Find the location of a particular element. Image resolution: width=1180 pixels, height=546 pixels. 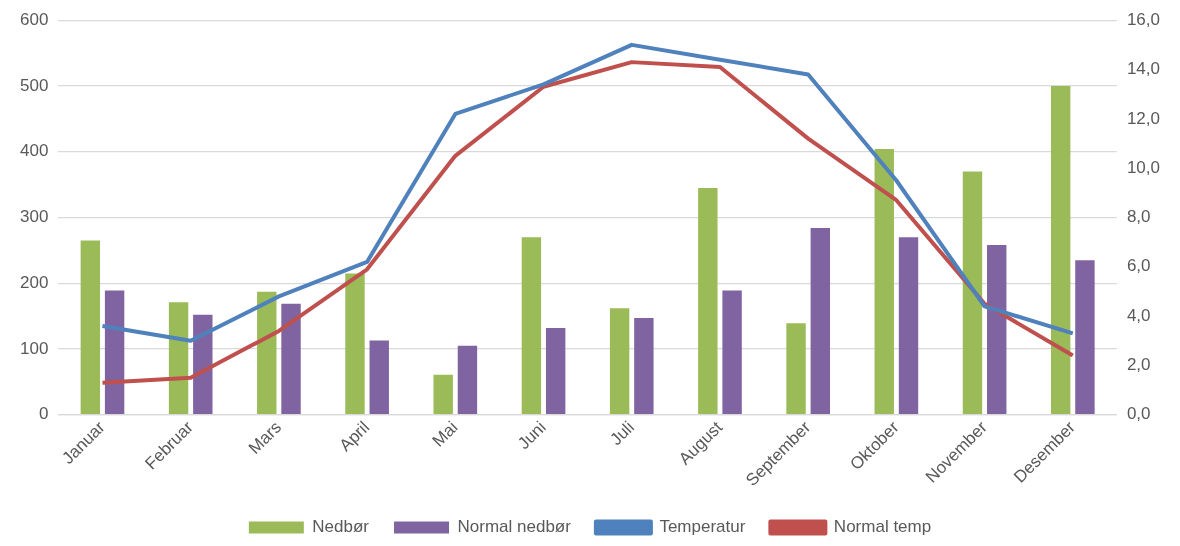

y2-tick-label: 14,0 is located at coordinates (1143, 69).